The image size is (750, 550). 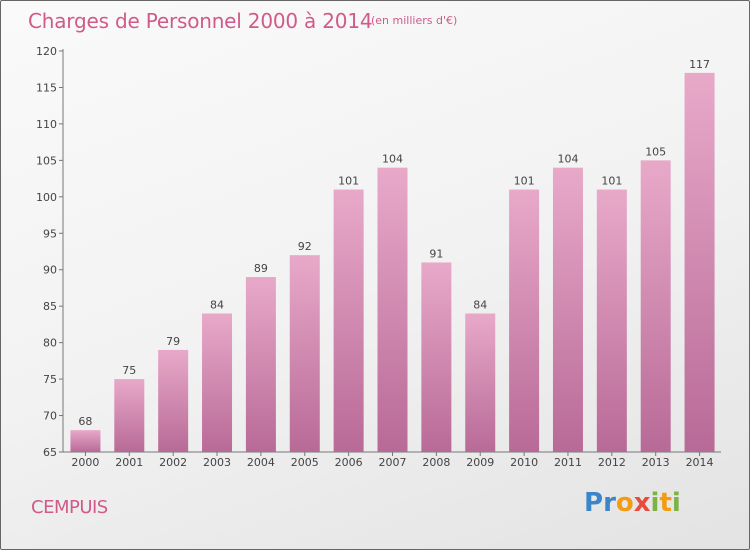 I want to click on x-tick-label: 2004, so click(x=261, y=462).